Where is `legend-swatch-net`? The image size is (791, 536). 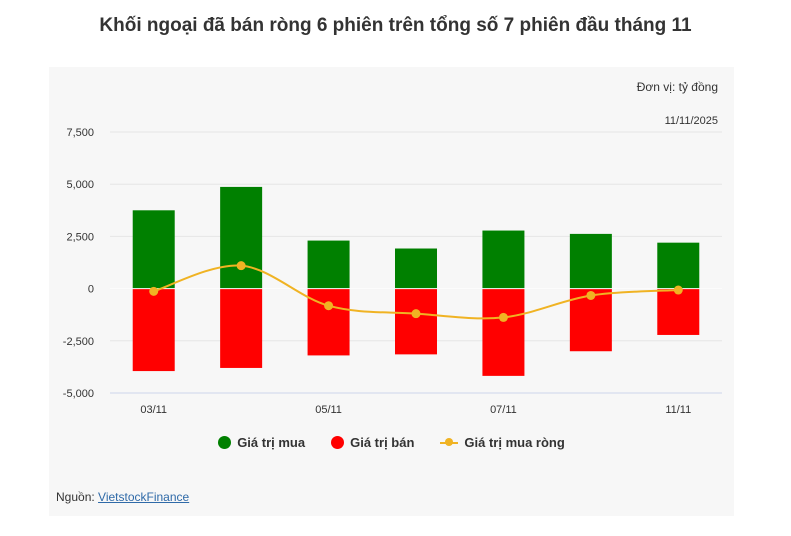 legend-swatch-net is located at coordinates (449, 442).